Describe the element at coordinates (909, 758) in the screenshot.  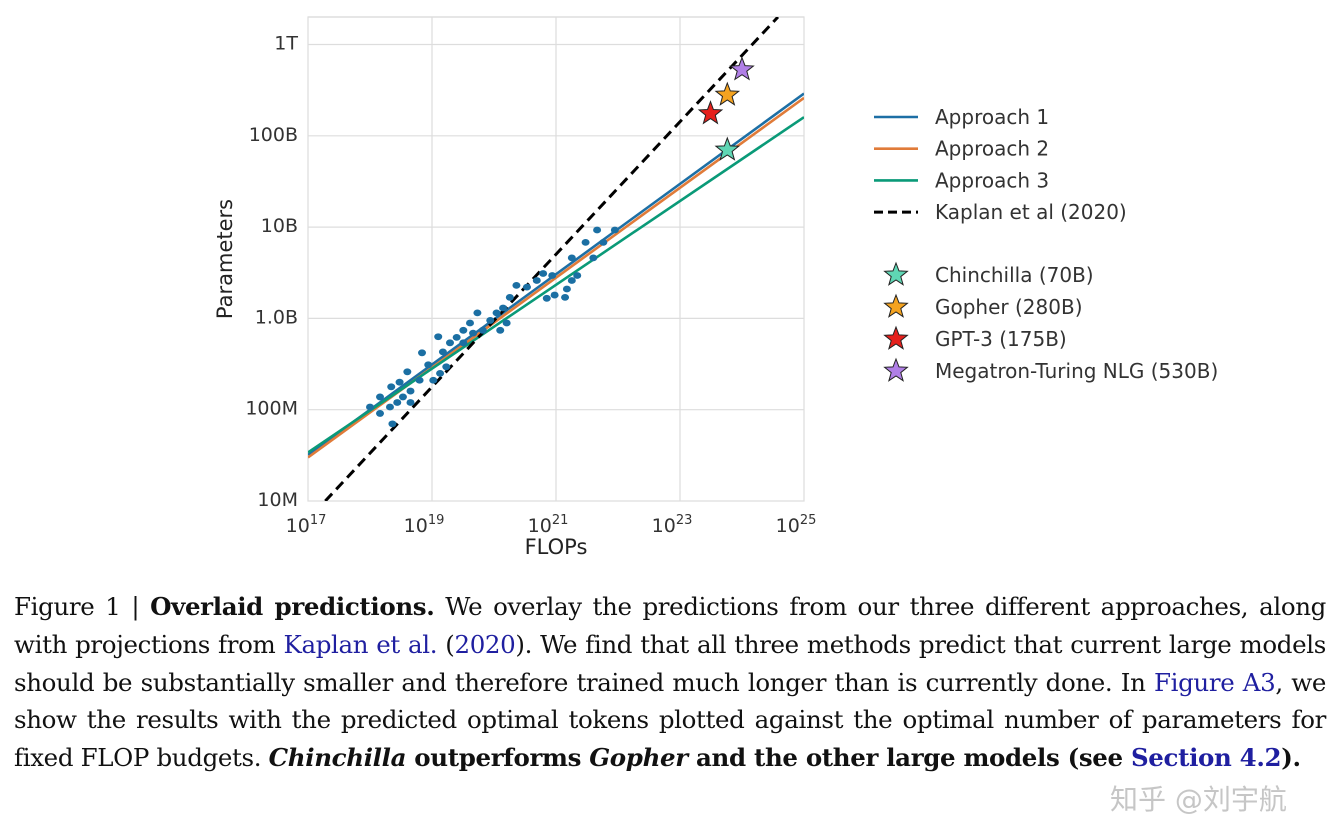
I see `caption-text: and the other large models (see` at that location.